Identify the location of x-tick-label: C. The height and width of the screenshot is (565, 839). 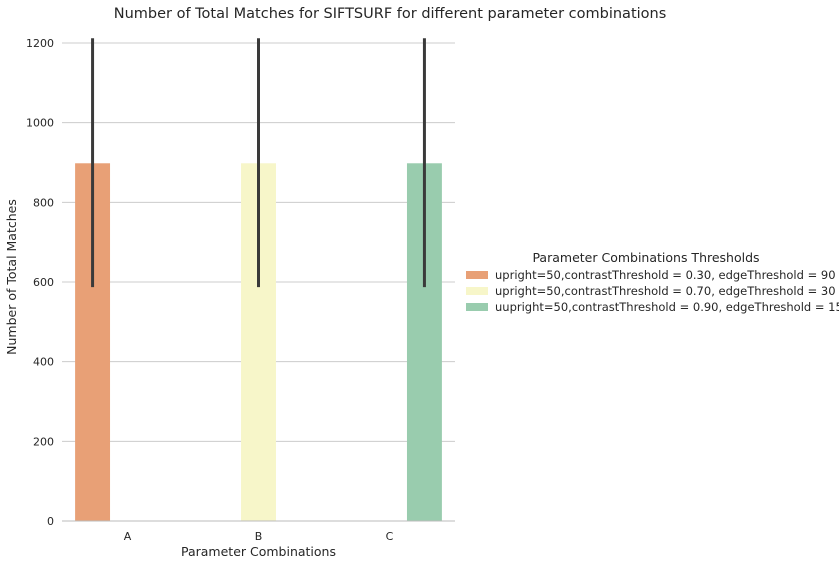
(390, 536).